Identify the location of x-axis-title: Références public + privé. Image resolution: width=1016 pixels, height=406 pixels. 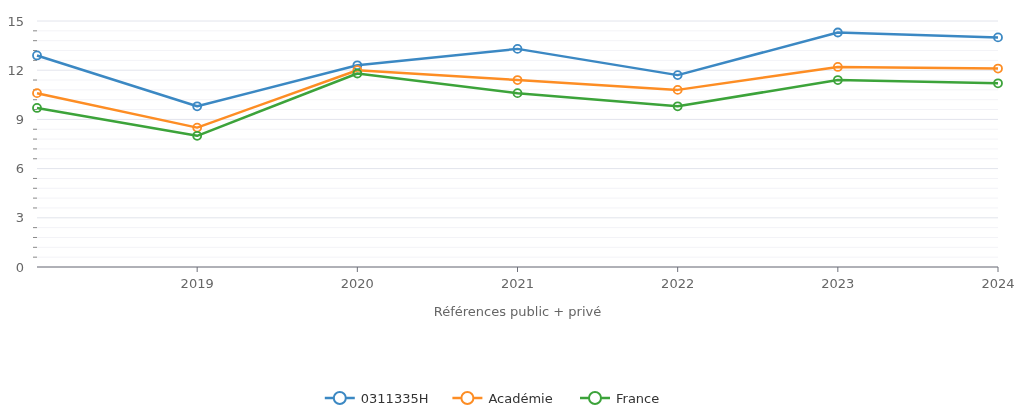
(517, 311).